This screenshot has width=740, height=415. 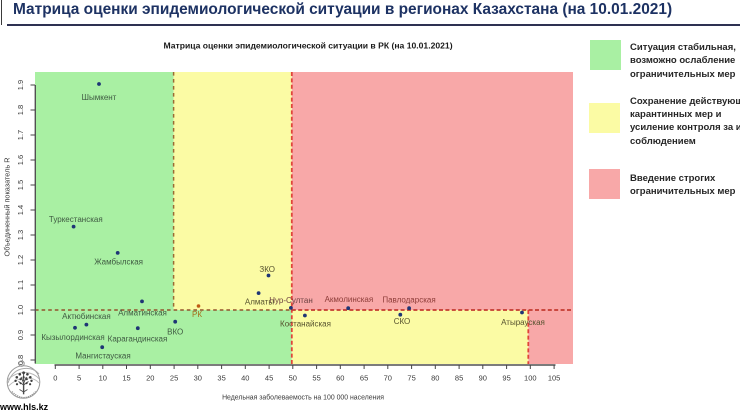 I want to click on svg-text: Павлодарская, so click(x=408, y=300).